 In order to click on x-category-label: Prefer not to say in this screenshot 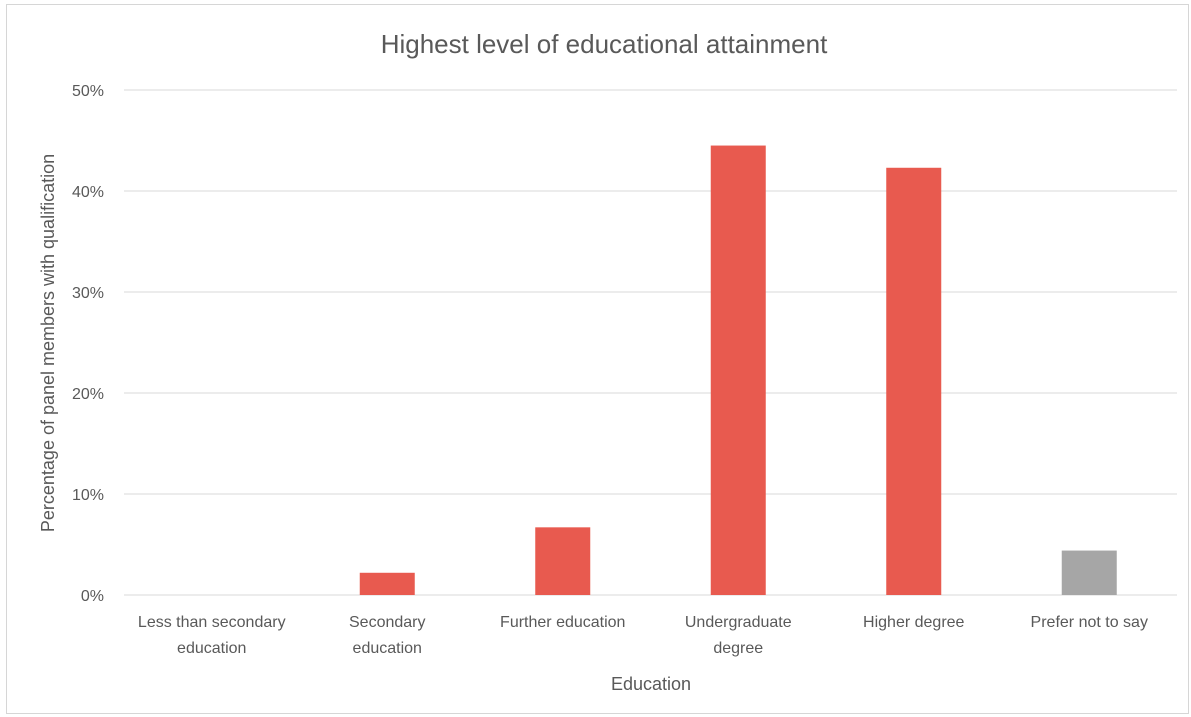, I will do `click(1089, 622)`.